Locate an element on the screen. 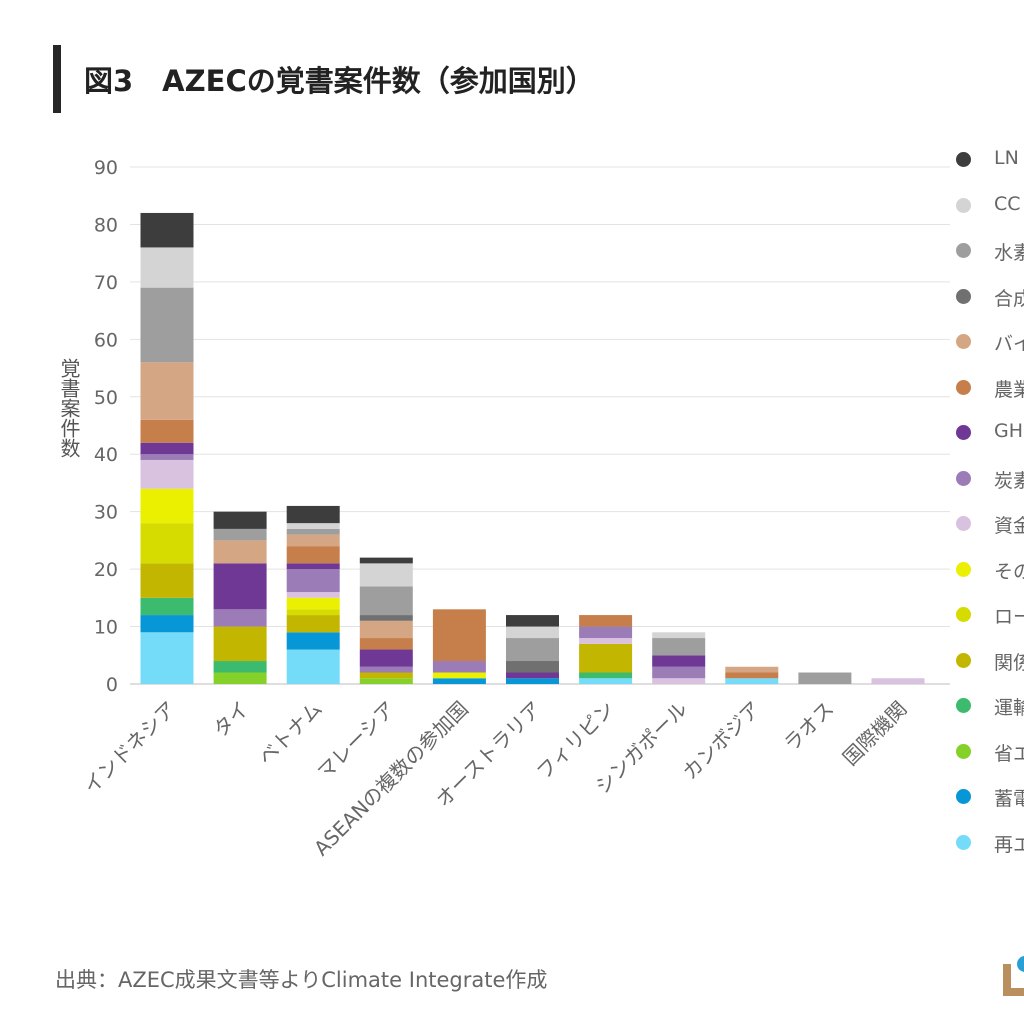 The width and height of the screenshot is (1024, 1024). legend-label: ロー is located at coordinates (1009, 617).